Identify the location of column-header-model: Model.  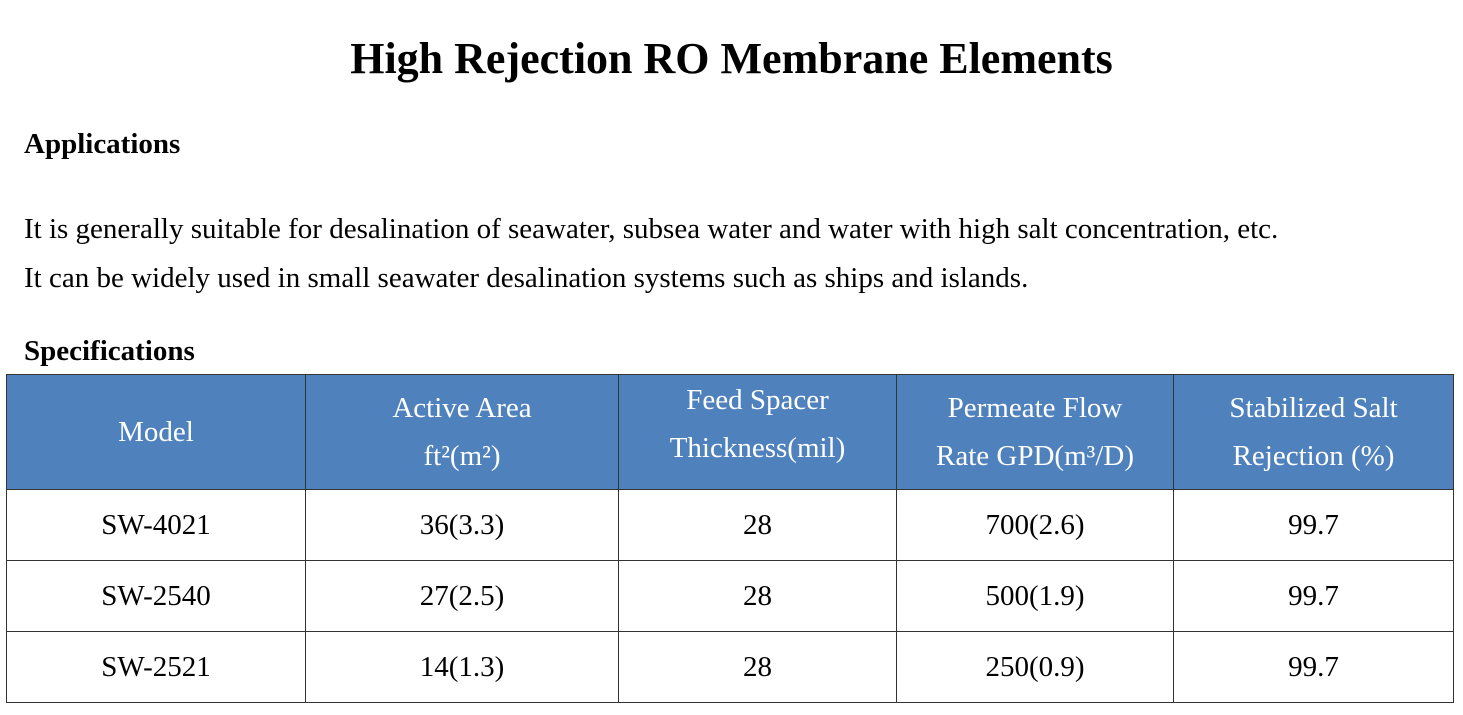
(156, 432).